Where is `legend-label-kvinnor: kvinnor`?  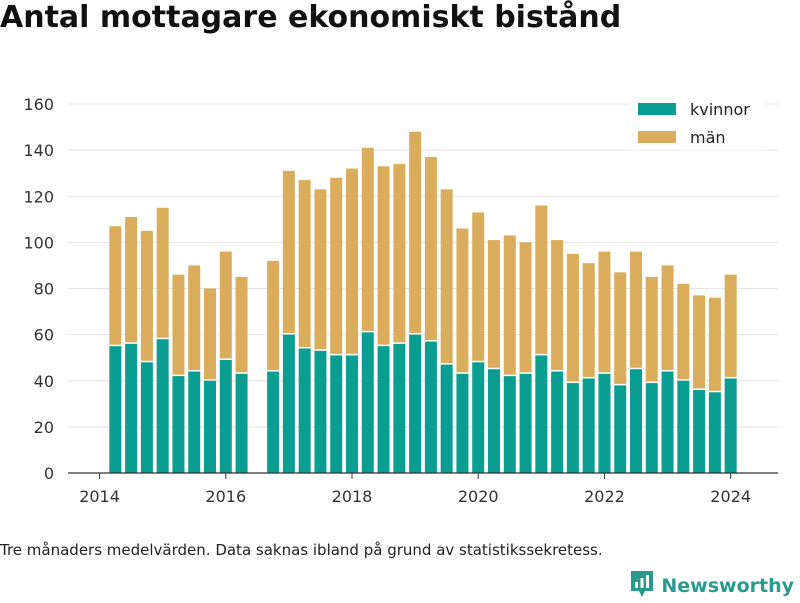 legend-label-kvinnor: kvinnor is located at coordinates (720, 109).